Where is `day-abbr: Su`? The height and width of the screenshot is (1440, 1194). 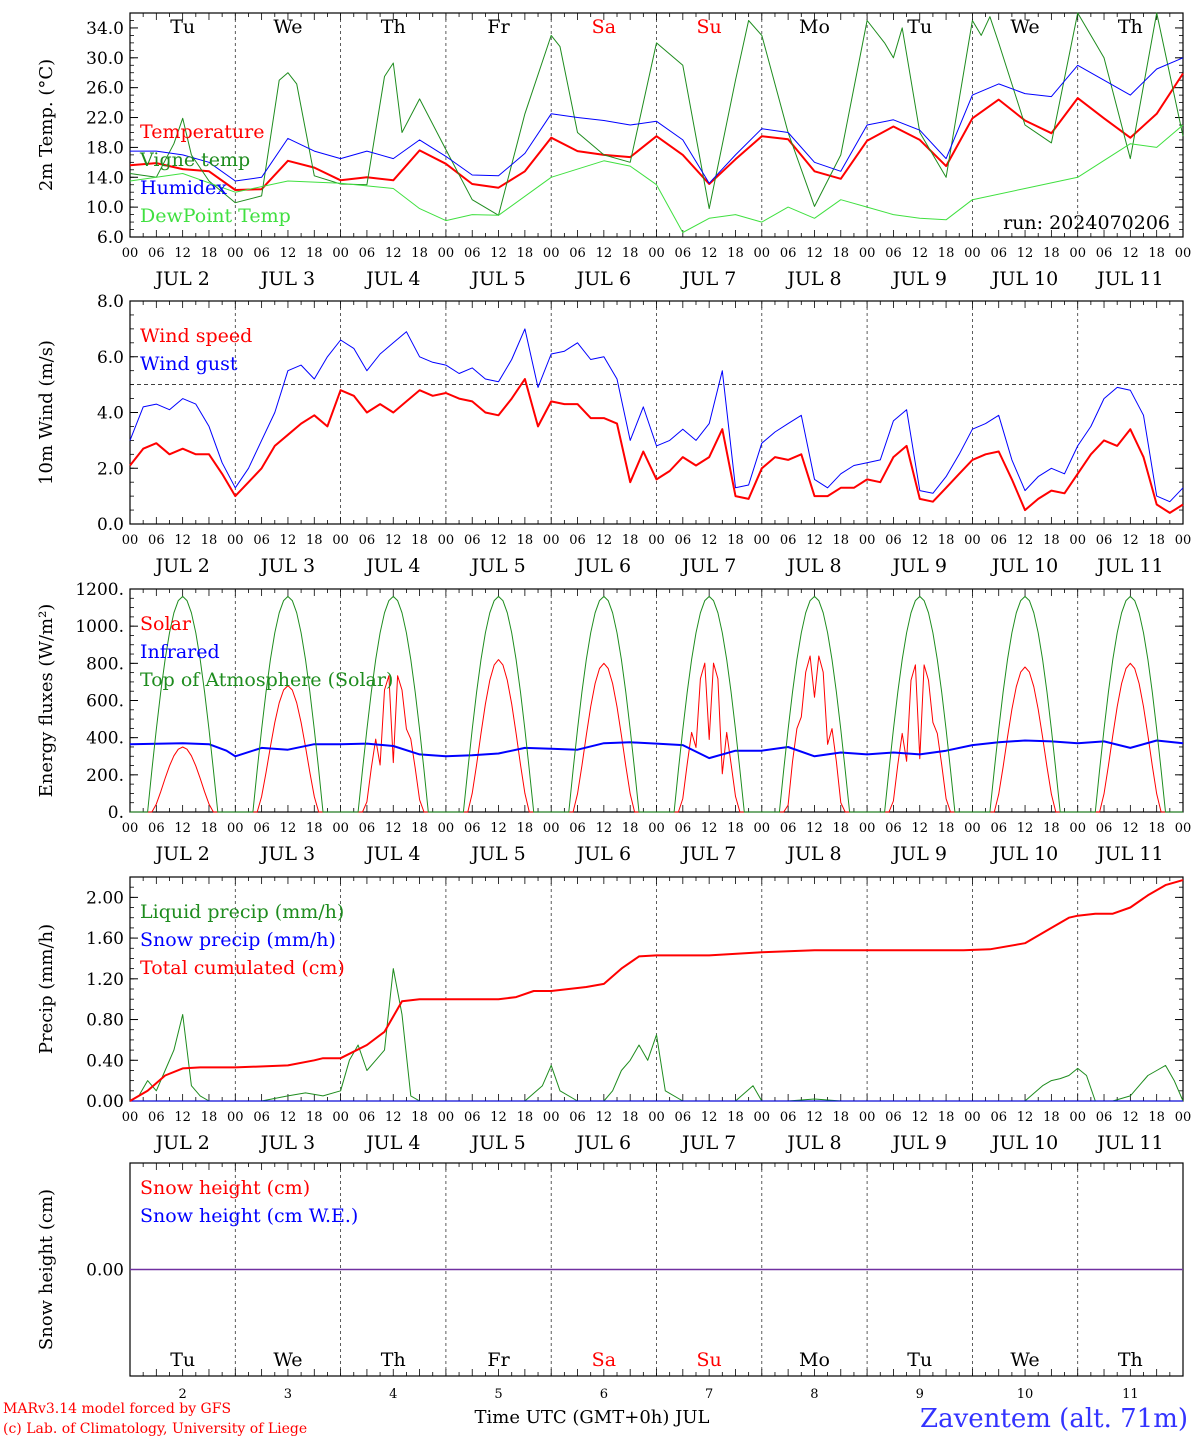
day-abbr: Su is located at coordinates (709, 1360).